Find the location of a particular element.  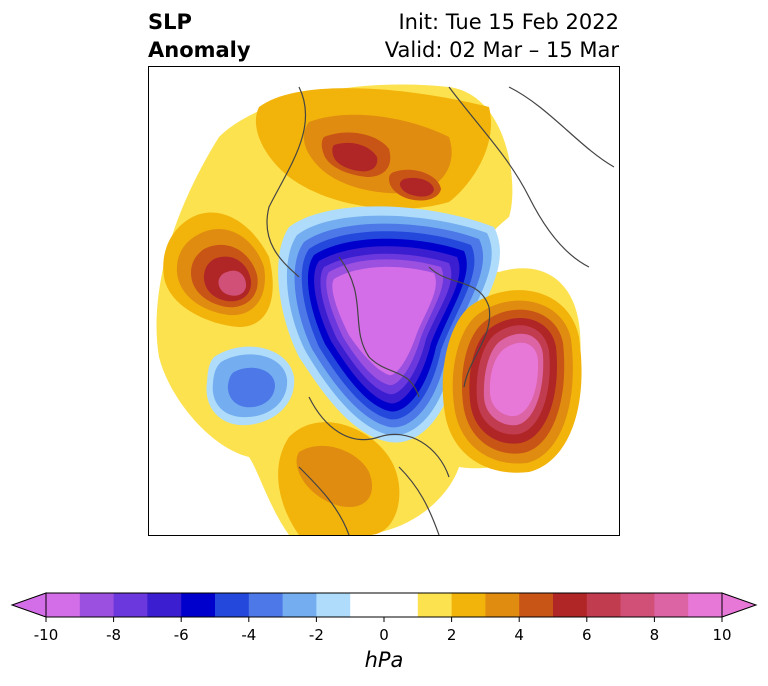

colorbar-tick-label: 0 is located at coordinates (384, 635).